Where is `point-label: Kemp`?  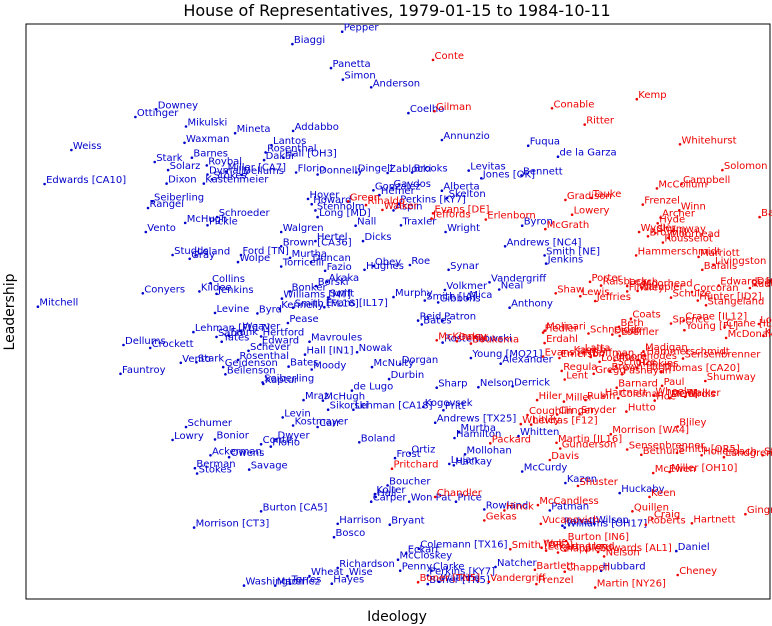
point-label: Kemp is located at coordinates (652, 95).